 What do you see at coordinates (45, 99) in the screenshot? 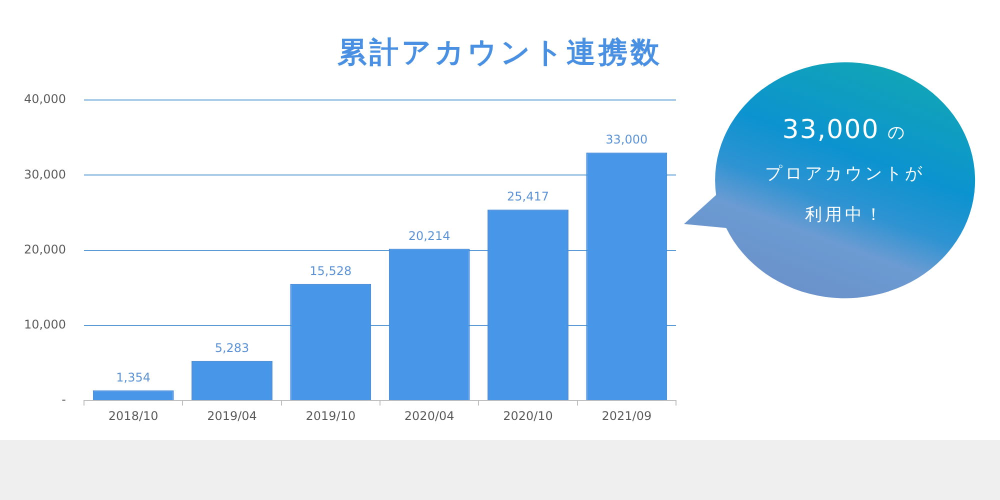
I see `y-tick-label: 40,000` at bounding box center [45, 99].